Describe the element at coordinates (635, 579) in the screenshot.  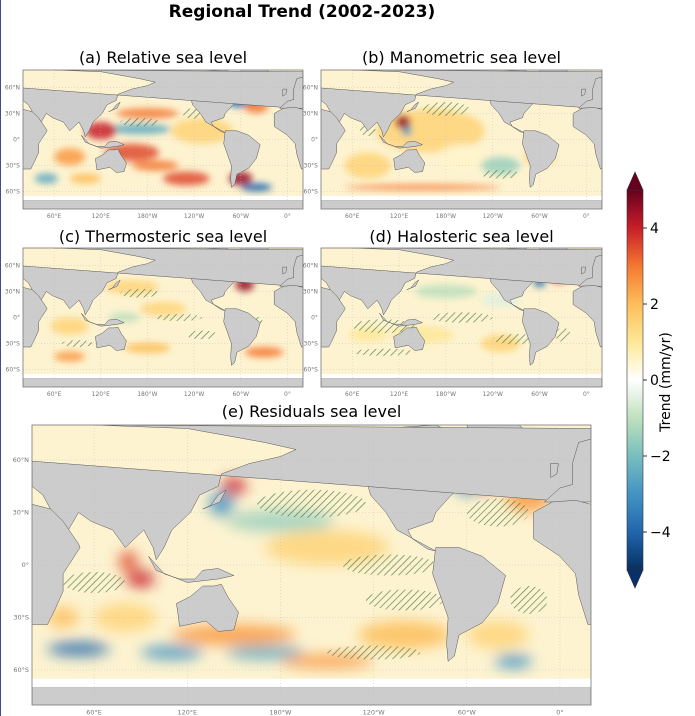
I see `colorbar-extend-min` at that location.